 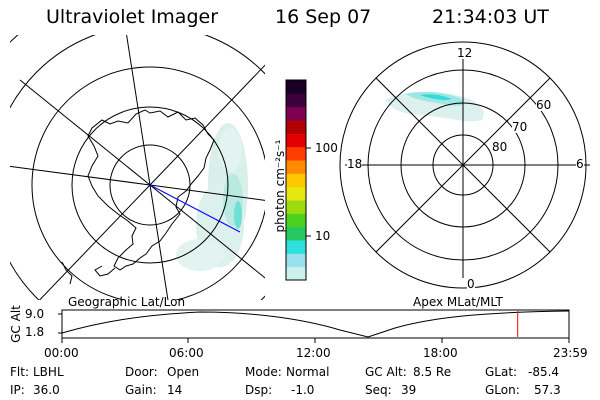 I want to click on xtick-18: 18:00, so click(x=440, y=353).